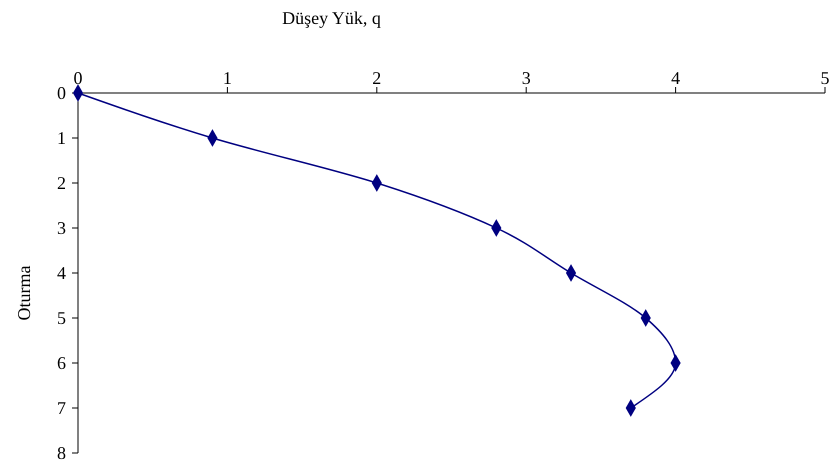  I want to click on x-tick-label: 0, so click(78, 78).